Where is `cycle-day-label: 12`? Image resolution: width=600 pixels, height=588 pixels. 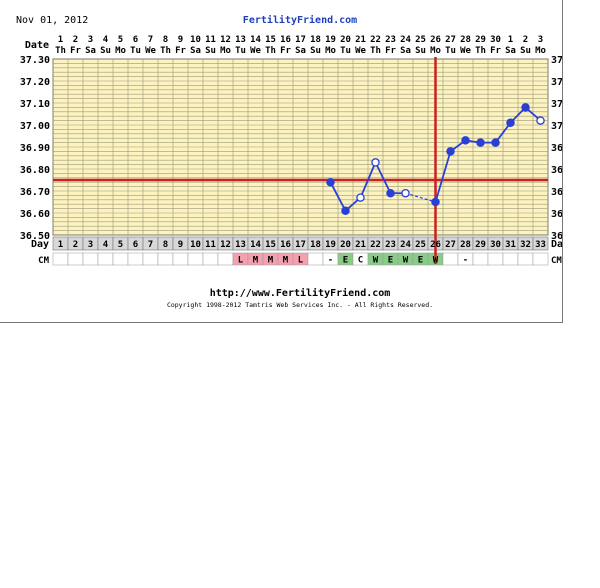
cycle-day-label: 12 is located at coordinates (225, 245).